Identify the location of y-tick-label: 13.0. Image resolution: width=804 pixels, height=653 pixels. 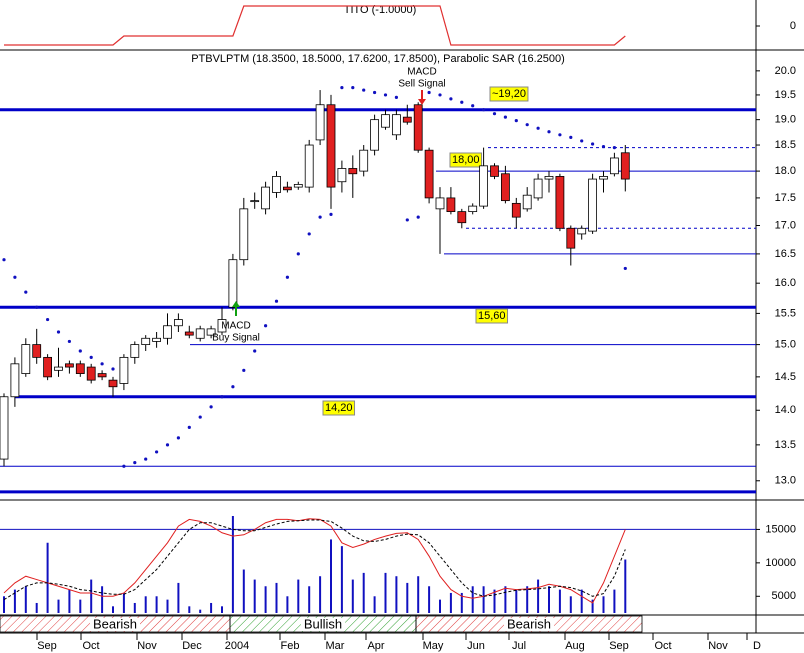
(785, 481).